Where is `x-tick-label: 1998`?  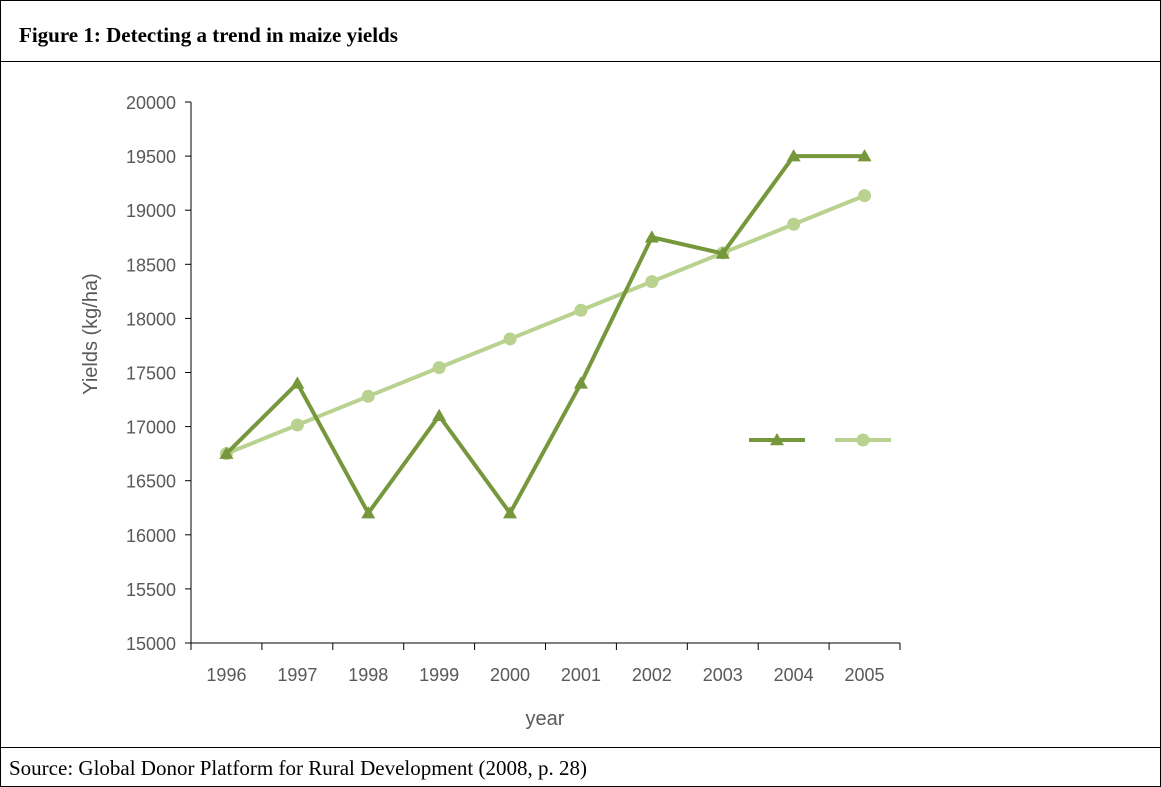 x-tick-label: 1998 is located at coordinates (368, 675).